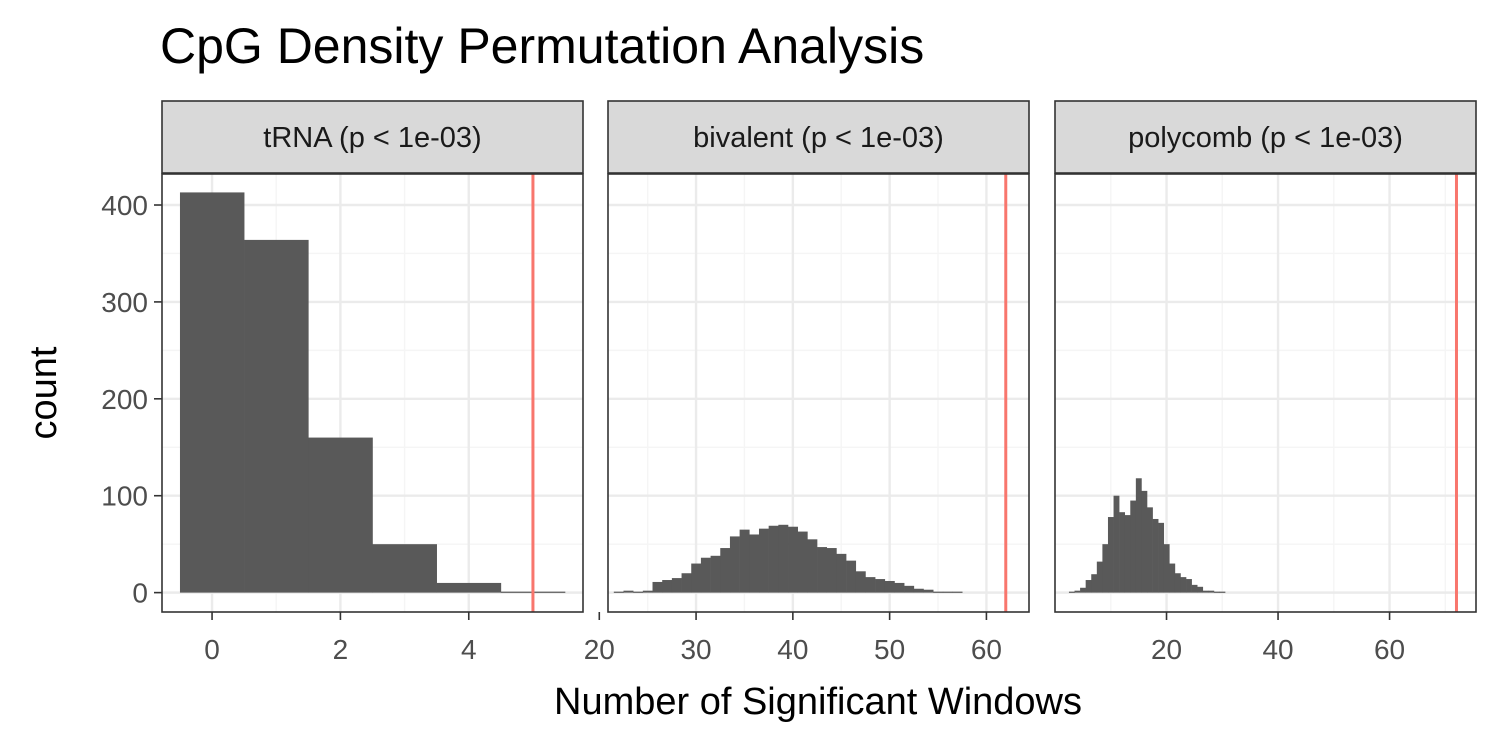  Describe the element at coordinates (695, 649) in the screenshot. I see `x-tick-label: 30` at that location.